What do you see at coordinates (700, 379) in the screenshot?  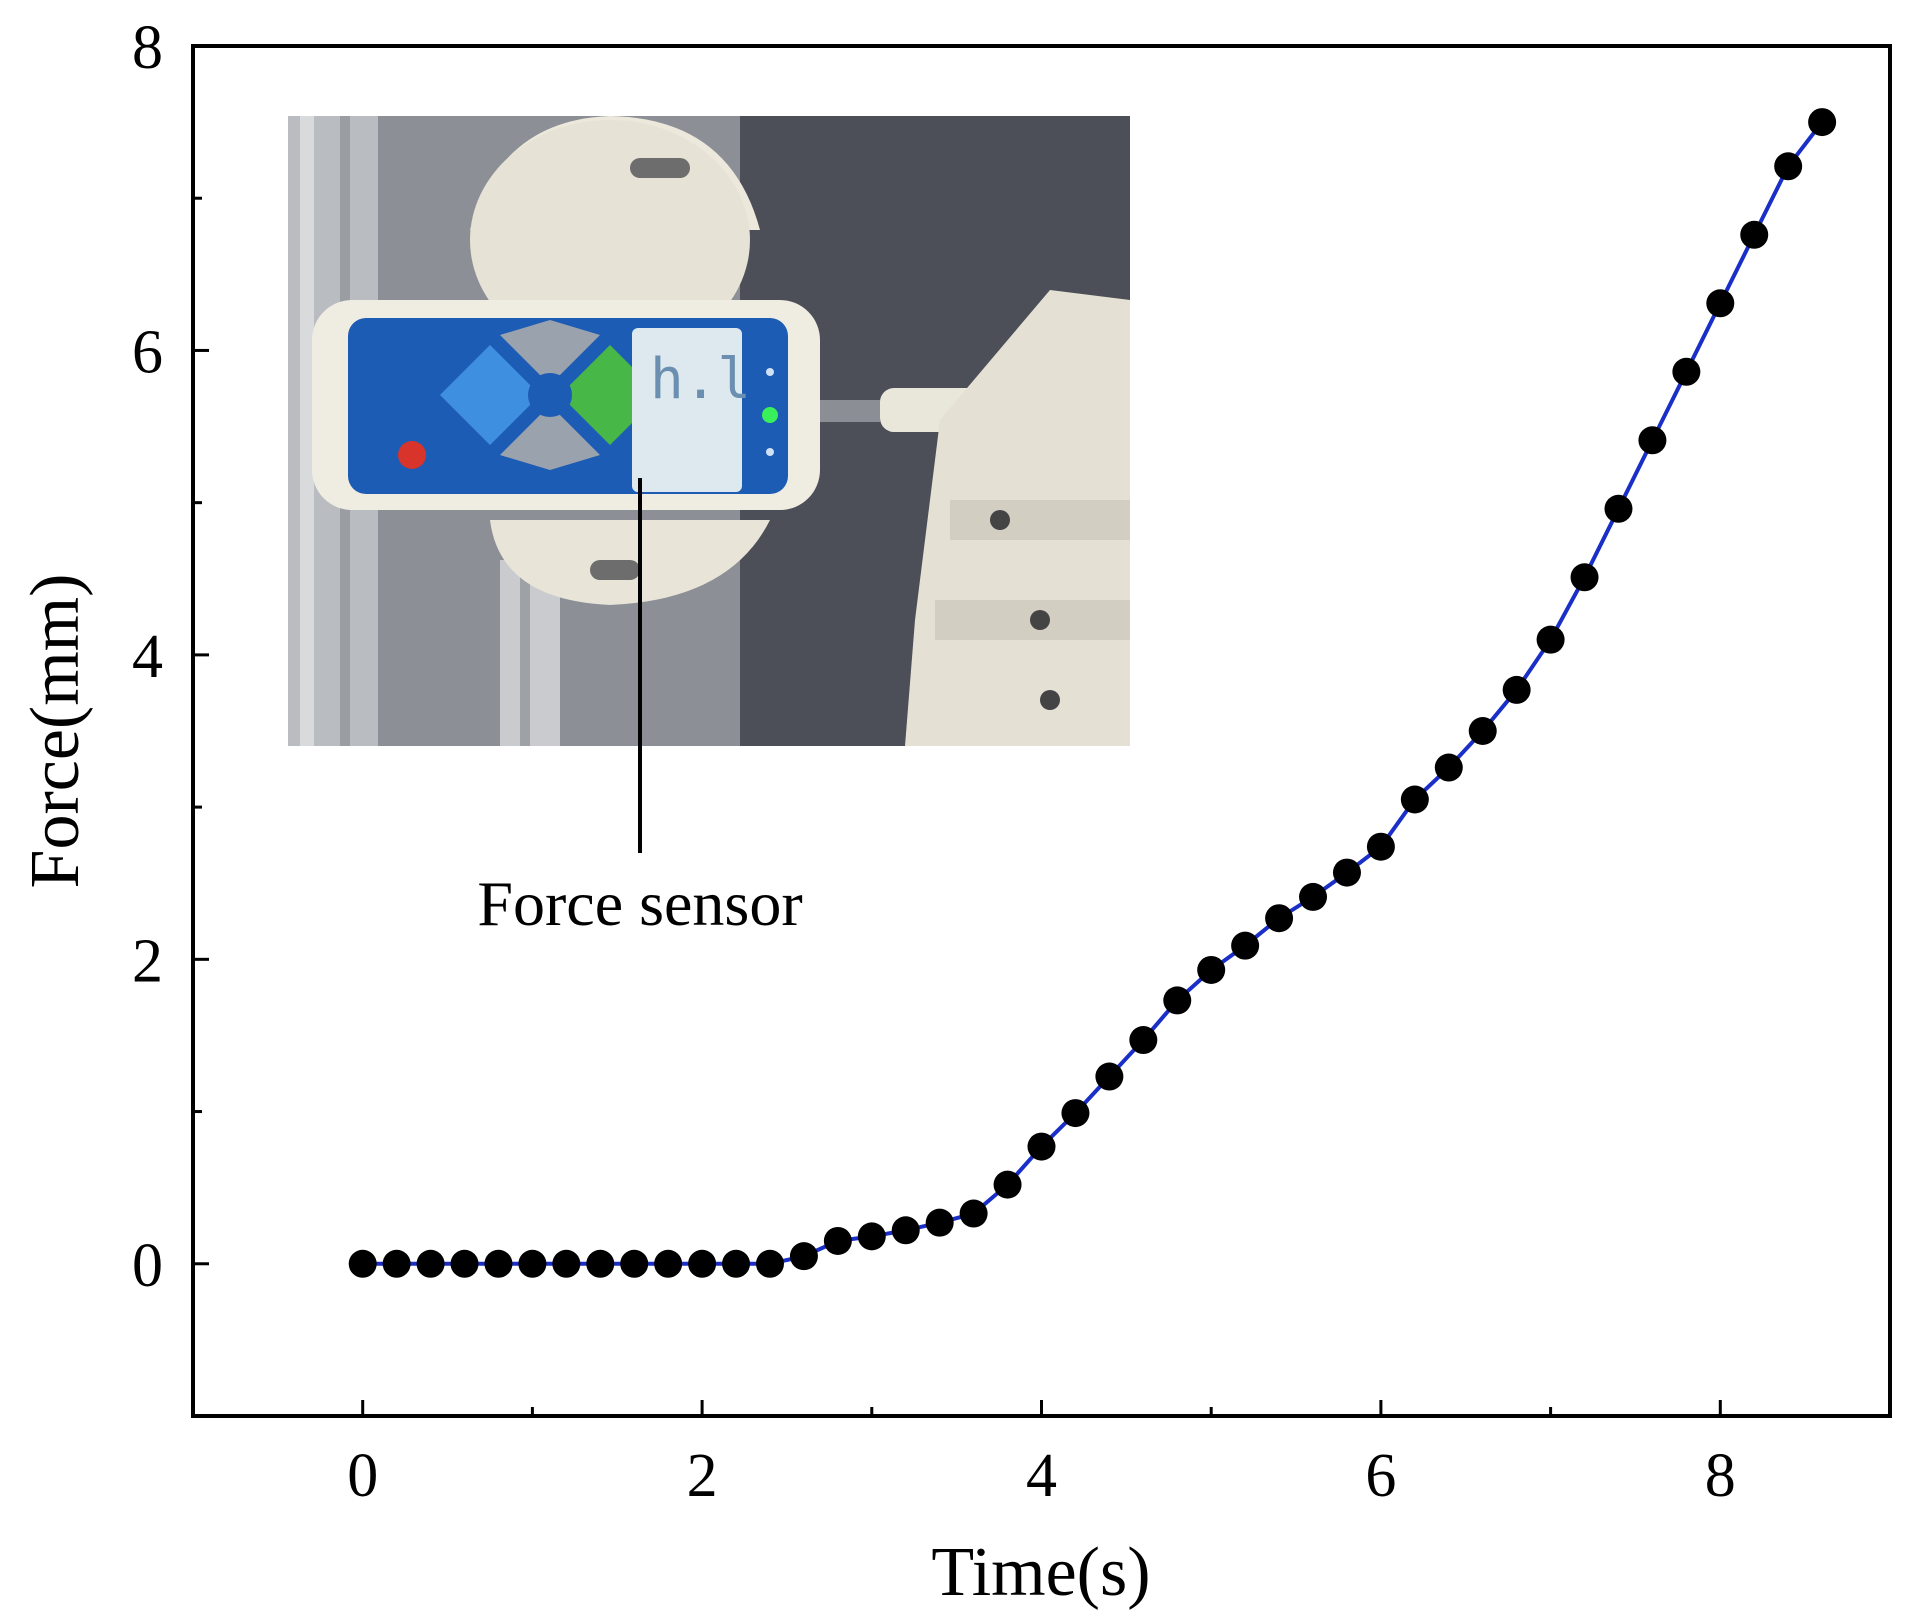 I see `svg-text: h.l` at bounding box center [700, 379].